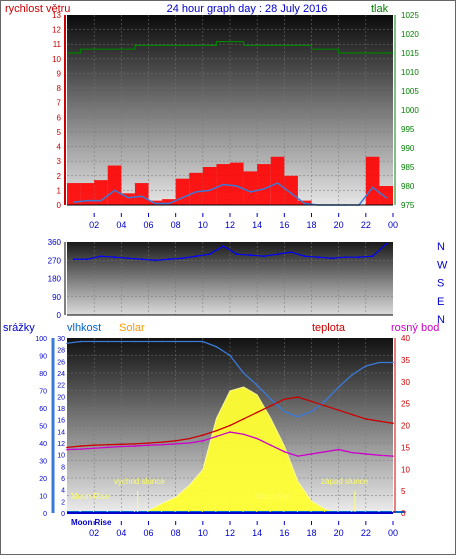  I want to click on direction-y-tick-label: 0, so click(59, 315).